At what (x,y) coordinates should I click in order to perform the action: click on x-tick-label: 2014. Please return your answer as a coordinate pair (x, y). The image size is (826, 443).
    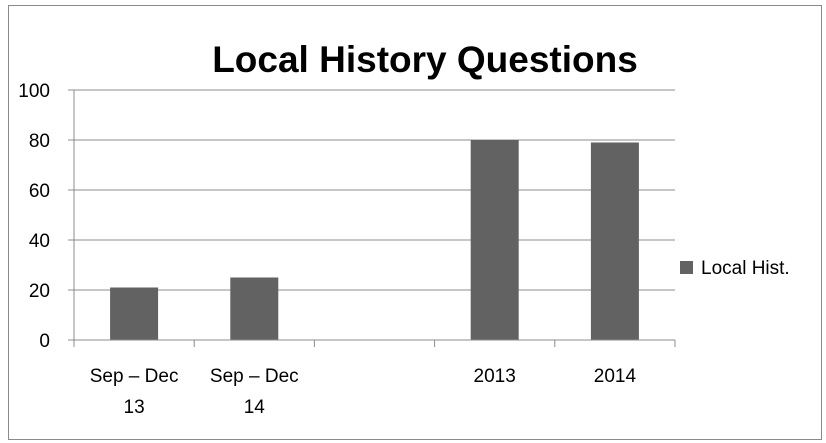
    Looking at the image, I should click on (615, 376).